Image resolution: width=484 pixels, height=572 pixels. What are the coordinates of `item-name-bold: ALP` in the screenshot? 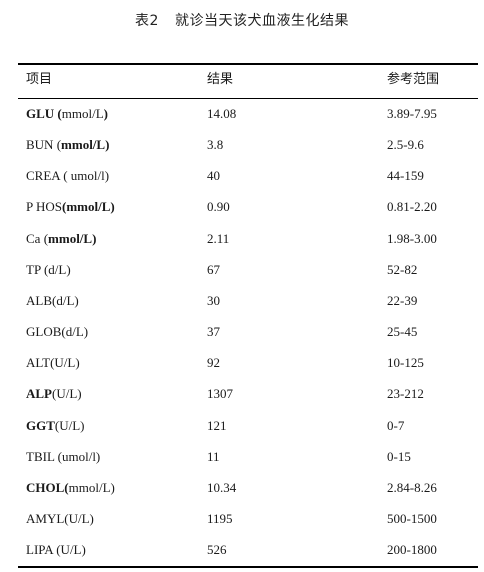 It's located at (39, 394).